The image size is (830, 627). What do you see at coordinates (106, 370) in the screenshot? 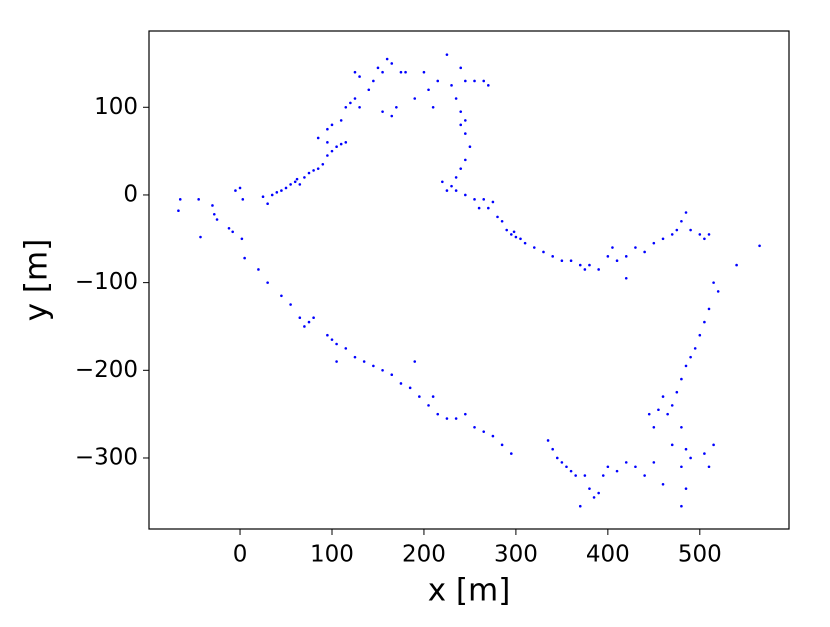
I see `y-tick-label: −200` at bounding box center [106, 370].